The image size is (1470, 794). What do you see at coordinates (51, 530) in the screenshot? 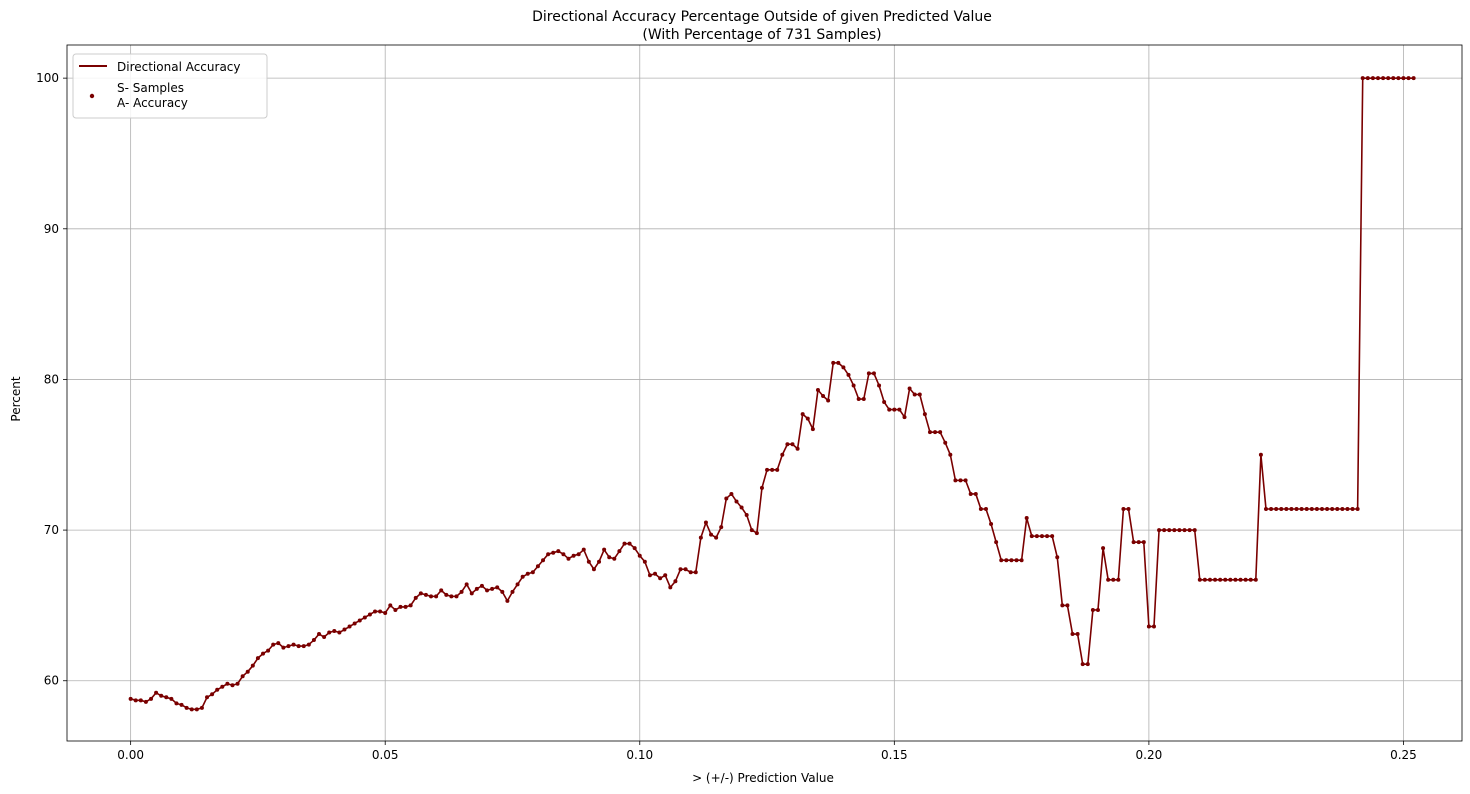
I see `y-tick-label: 70` at bounding box center [51, 530].